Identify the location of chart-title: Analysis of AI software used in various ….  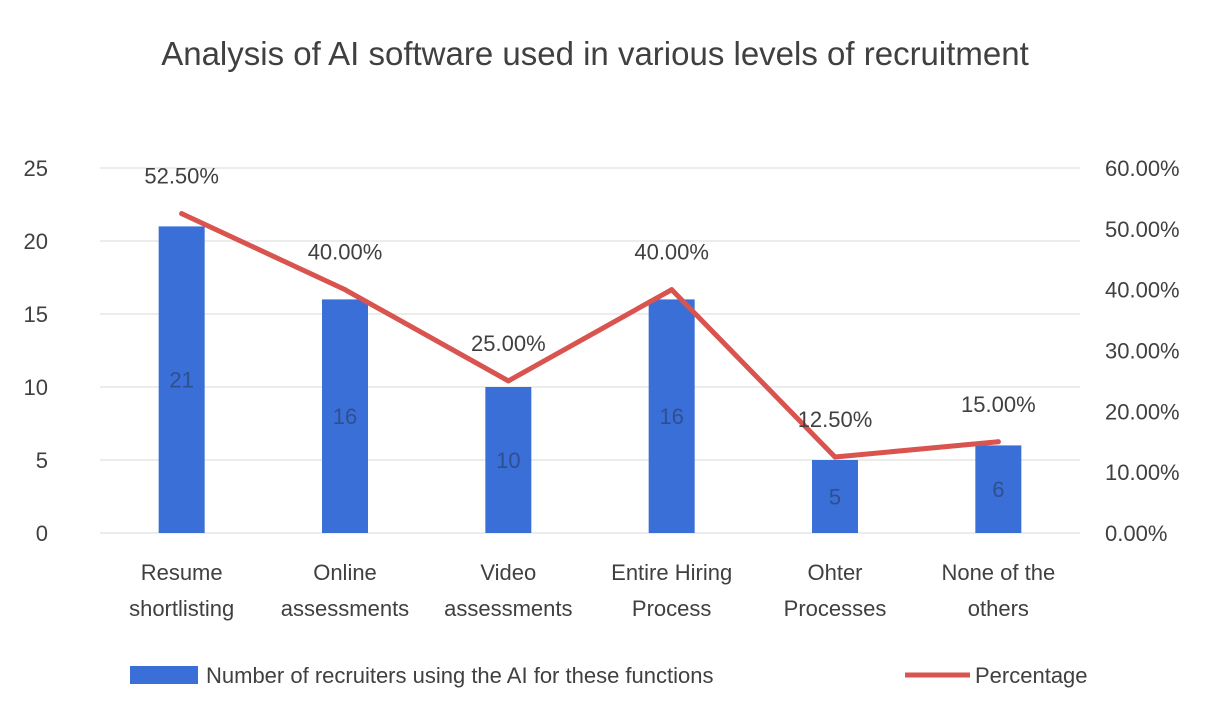
(595, 53).